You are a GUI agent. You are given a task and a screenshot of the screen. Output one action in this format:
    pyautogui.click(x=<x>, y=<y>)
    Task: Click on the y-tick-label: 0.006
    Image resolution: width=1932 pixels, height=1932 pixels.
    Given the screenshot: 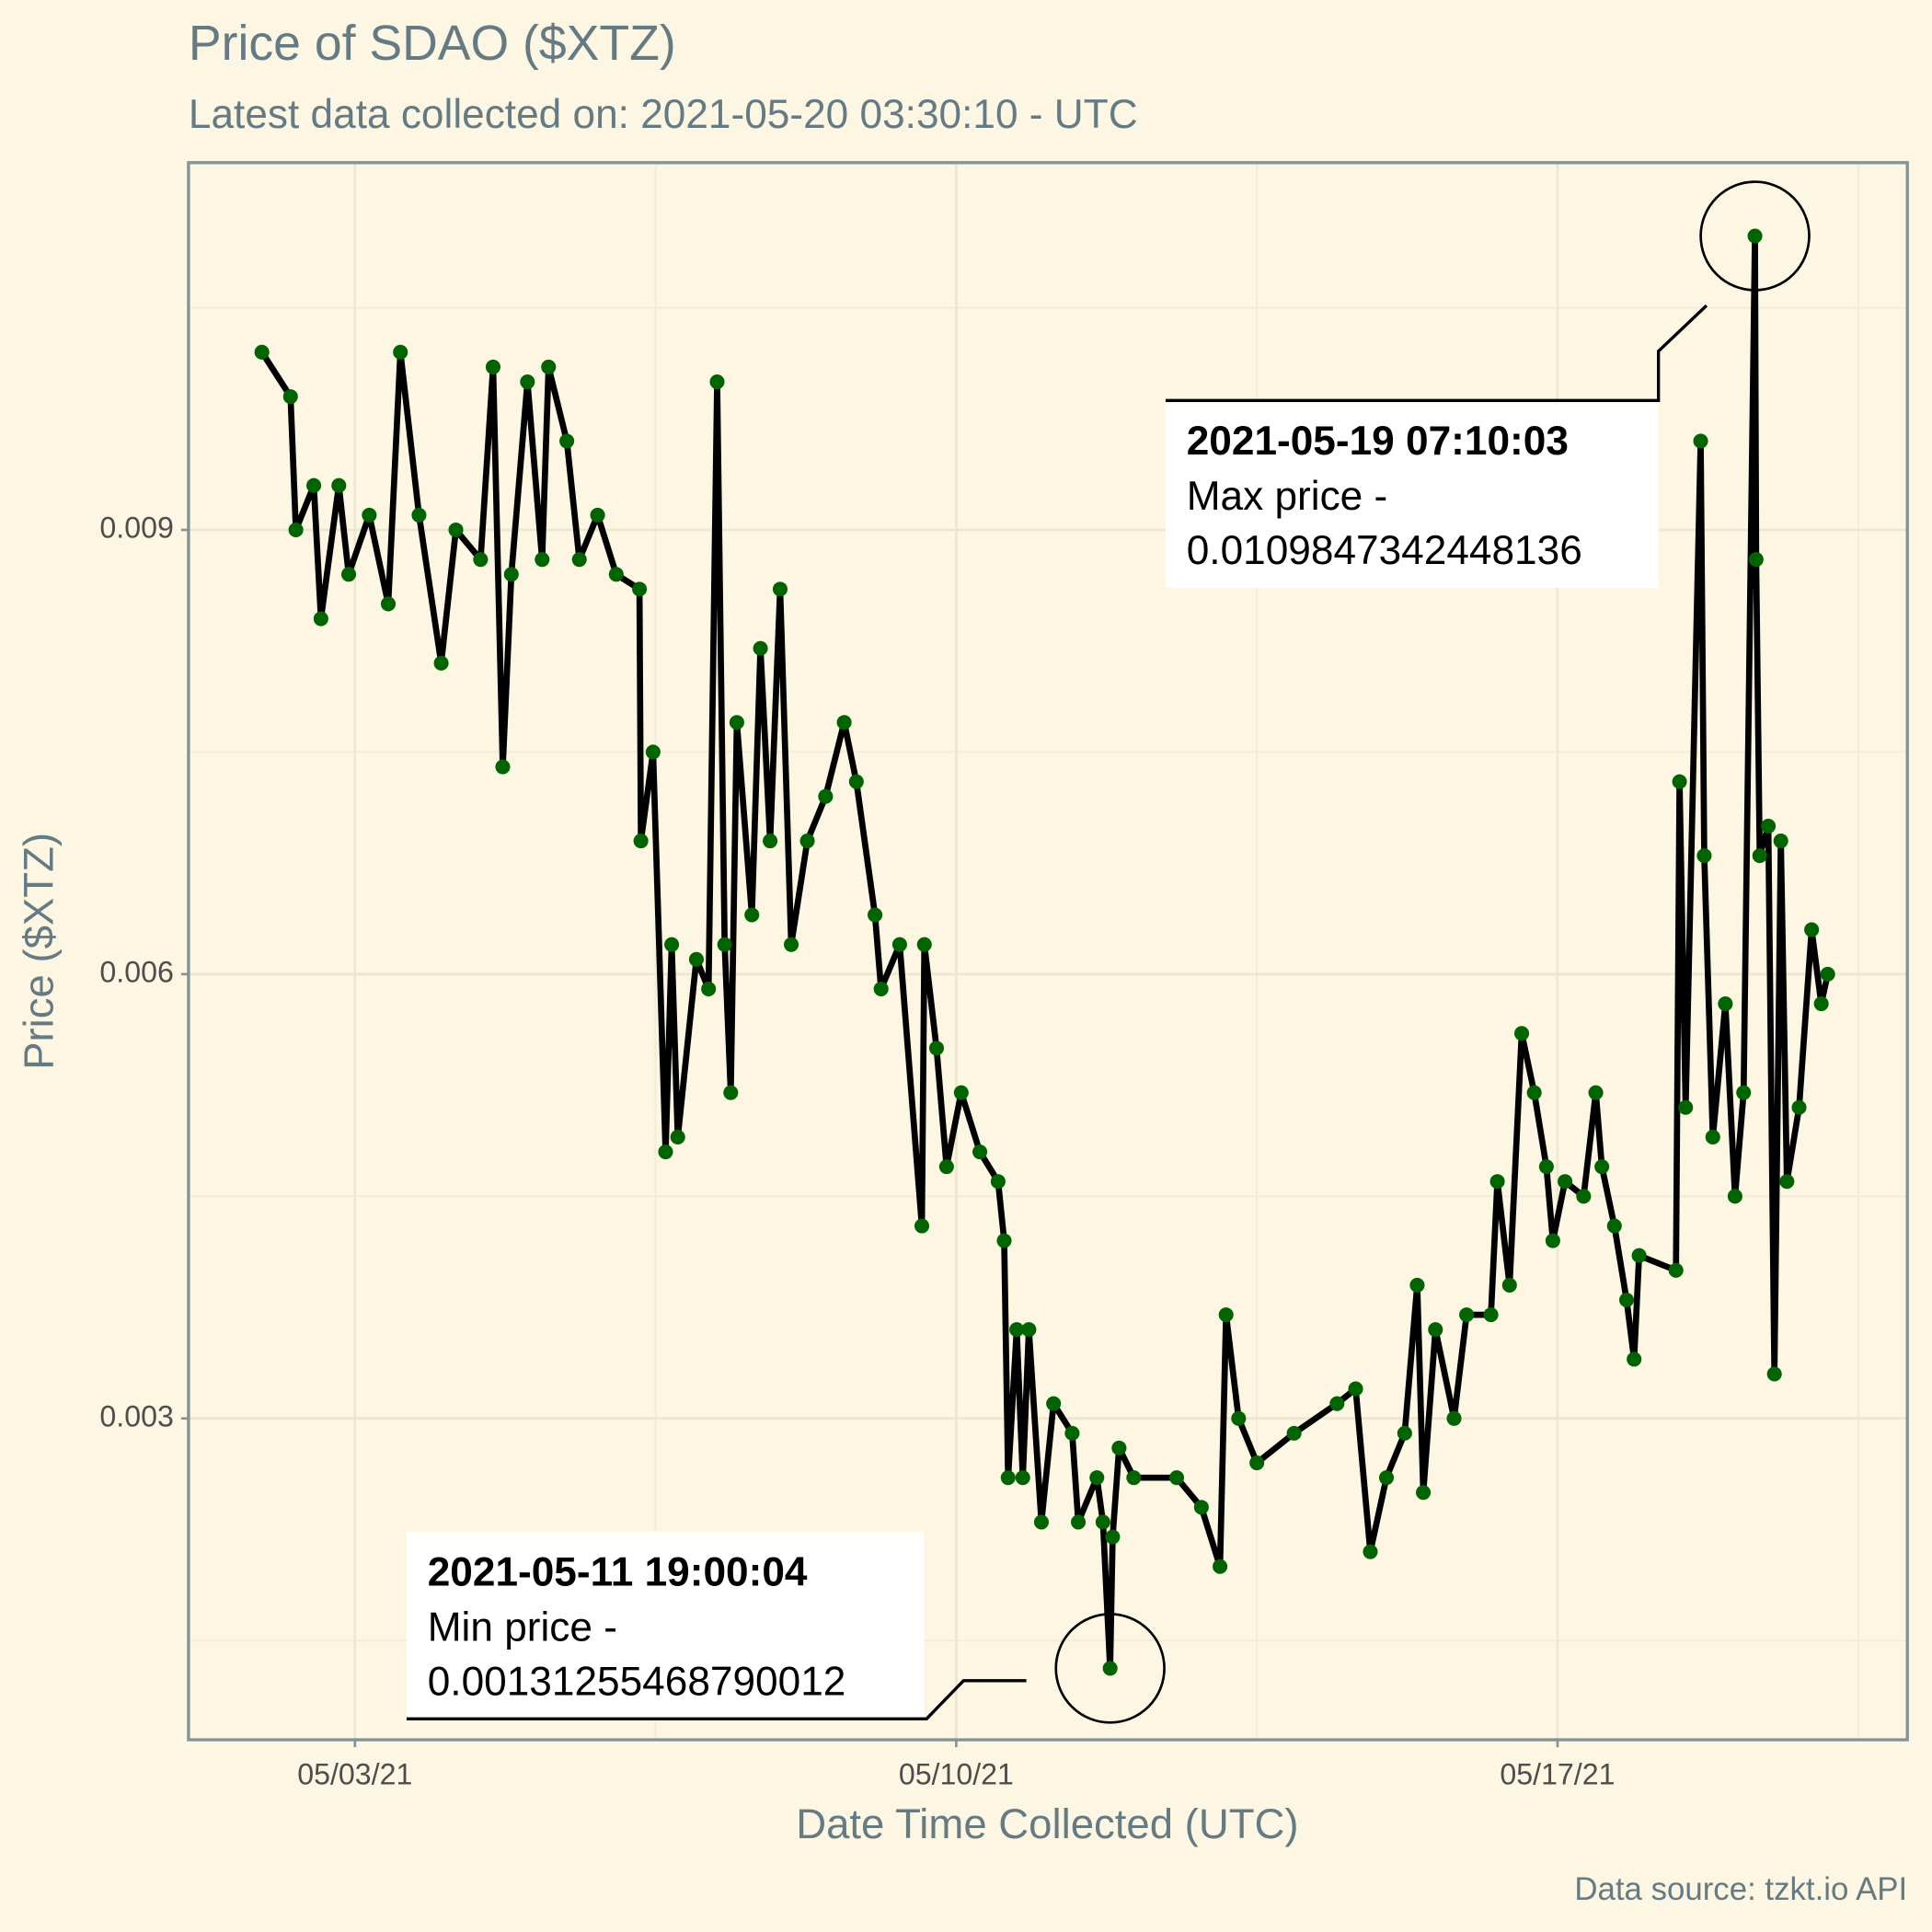 What is the action you would take?
    pyautogui.click(x=136, y=972)
    